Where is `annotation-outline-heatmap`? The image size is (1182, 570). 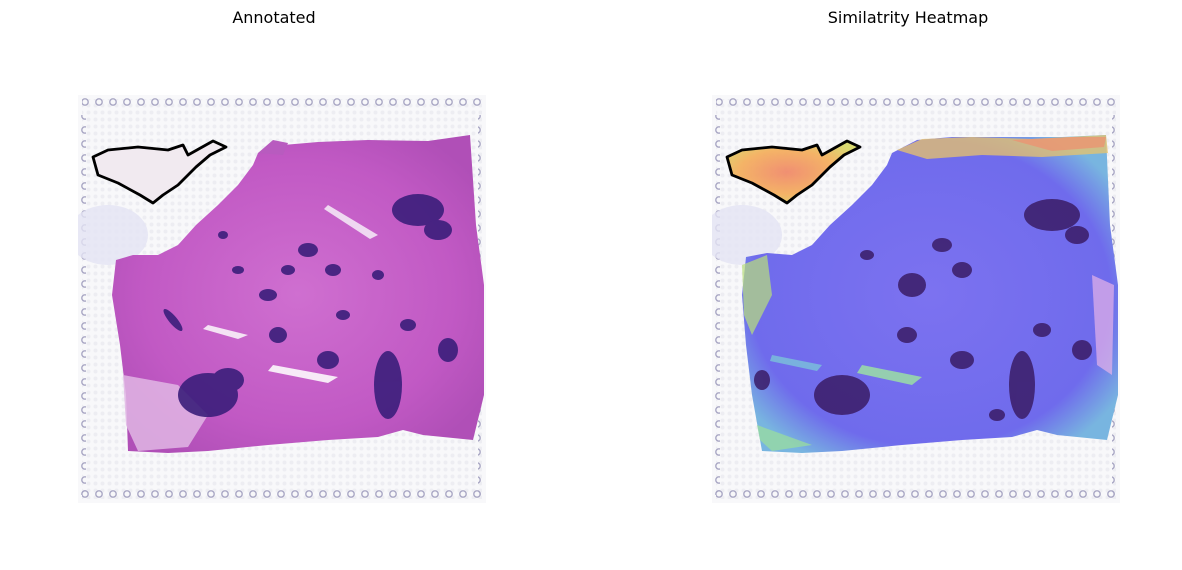 annotation-outline-heatmap is located at coordinates (793, 172).